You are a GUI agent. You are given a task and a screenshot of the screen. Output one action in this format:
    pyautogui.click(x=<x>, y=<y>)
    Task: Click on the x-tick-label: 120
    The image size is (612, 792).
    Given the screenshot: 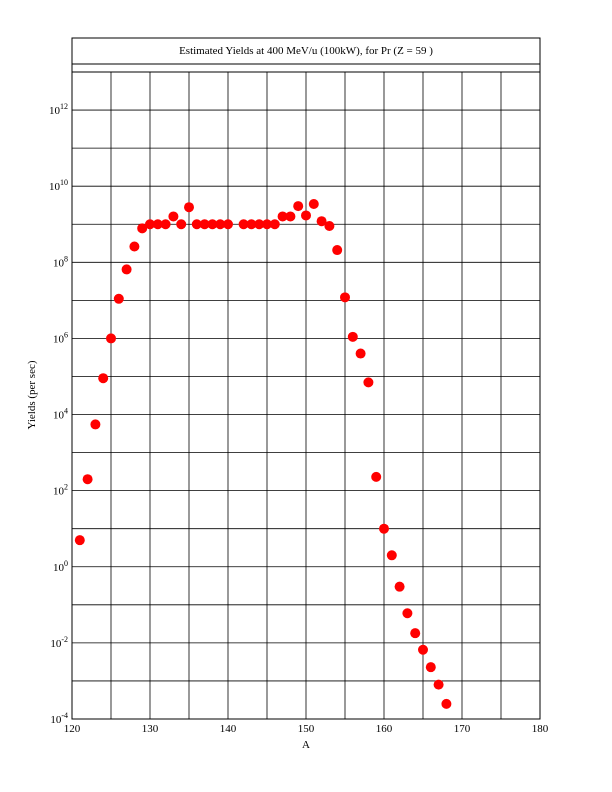 What is the action you would take?
    pyautogui.click(x=72, y=729)
    